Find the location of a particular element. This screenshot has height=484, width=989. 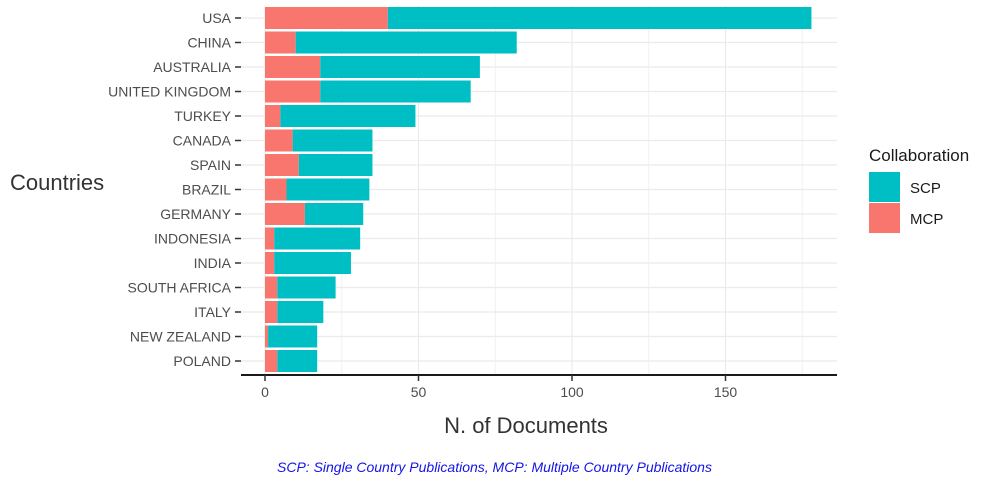

y-tick-label: SPAIN is located at coordinates (210, 165).